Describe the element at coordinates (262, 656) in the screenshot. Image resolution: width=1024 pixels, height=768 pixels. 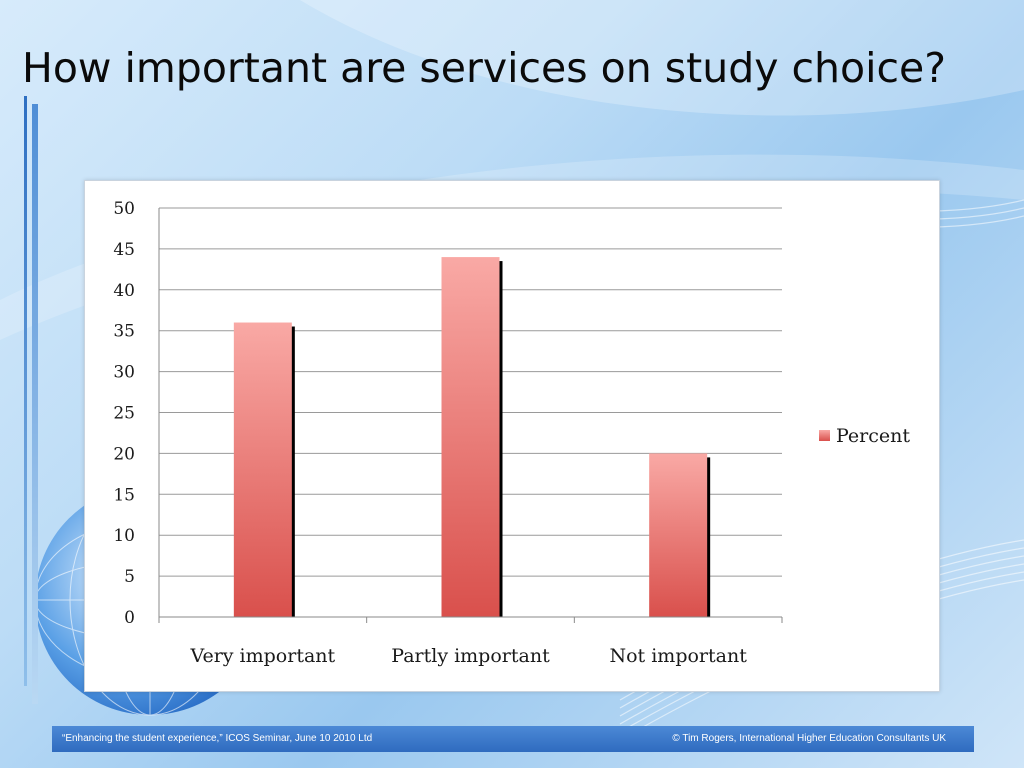
I see `x-tick-label: Very important` at that location.